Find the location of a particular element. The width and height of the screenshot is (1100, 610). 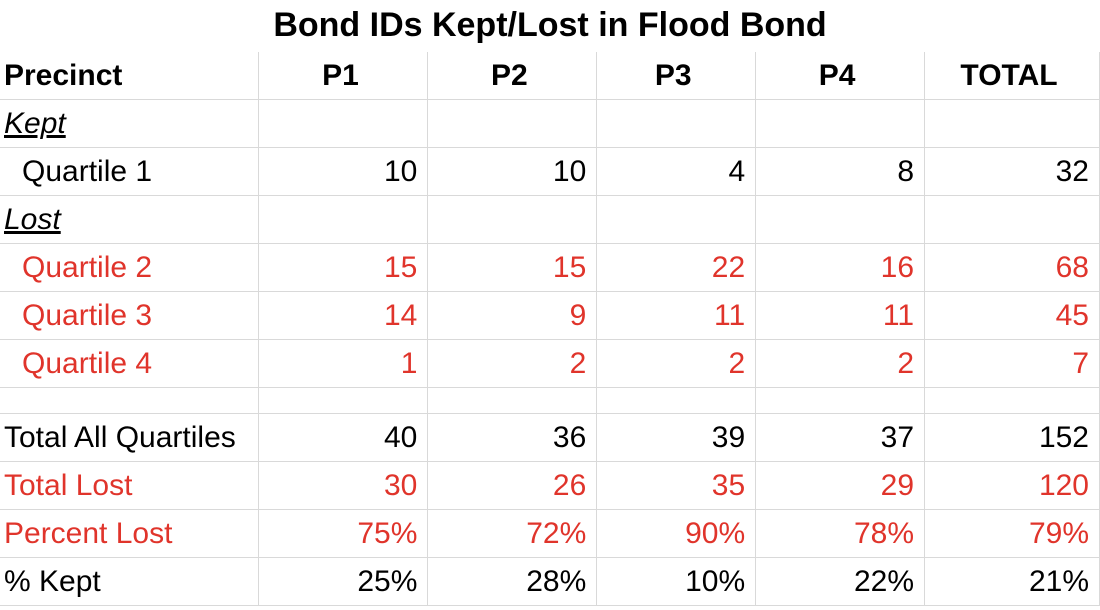

cell-pct-lost-p2: 72% is located at coordinates (512, 533).